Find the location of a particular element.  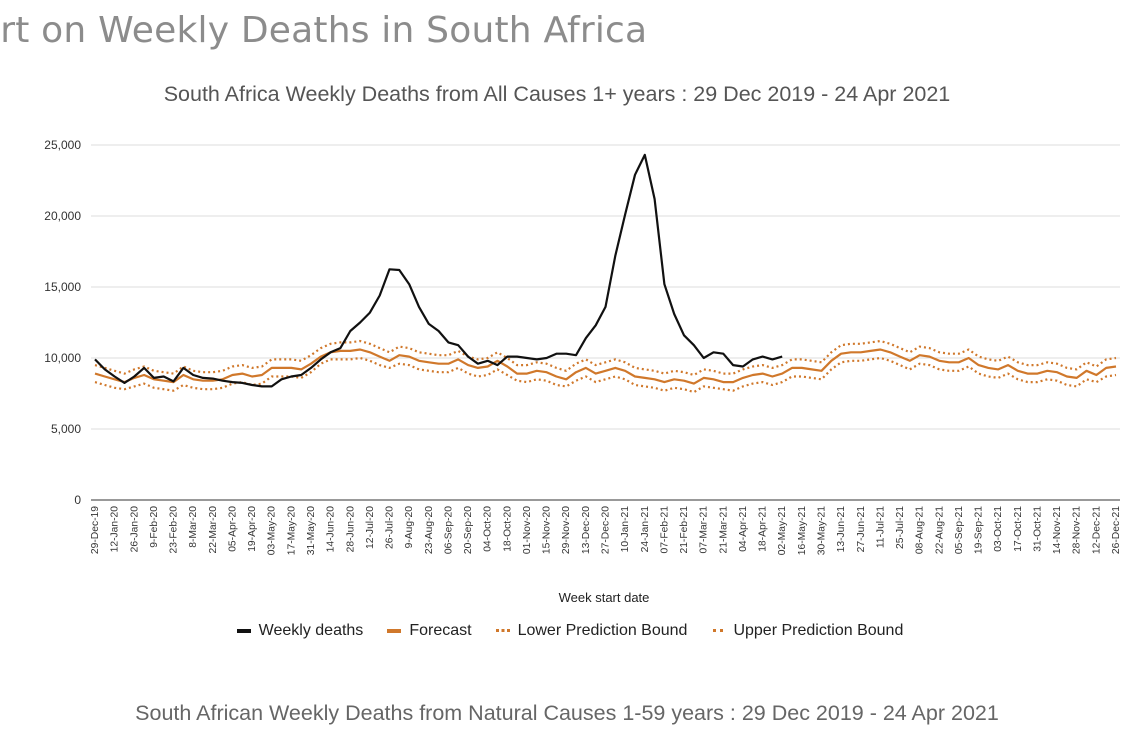

x-tick-label: 12-Jul-20 is located at coordinates (370, 527).